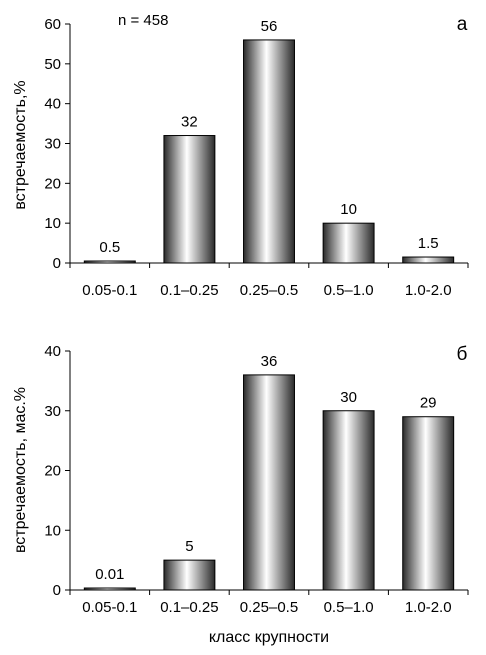  What do you see at coordinates (57, 263) in the screenshot?
I see `panel-a-y-tick-label: 0` at bounding box center [57, 263].